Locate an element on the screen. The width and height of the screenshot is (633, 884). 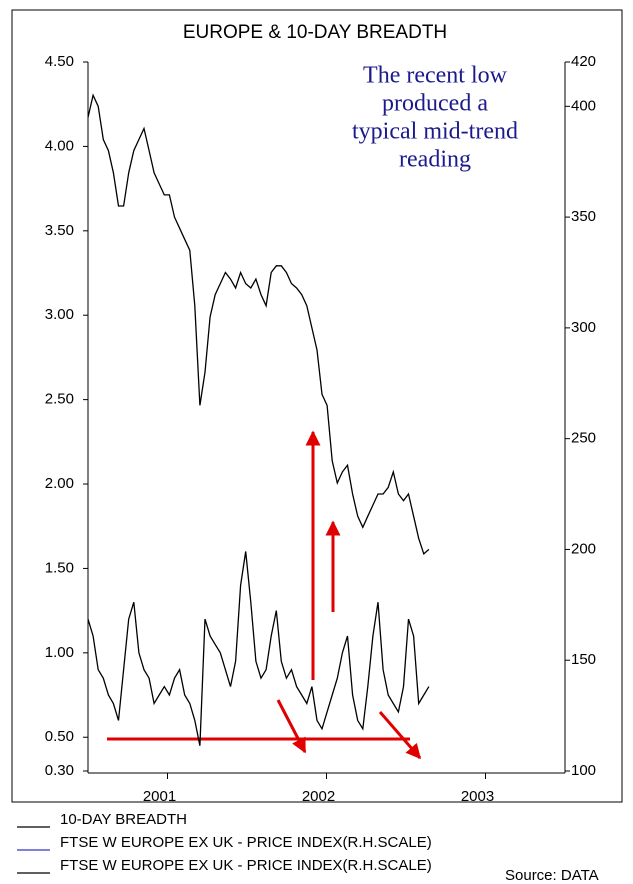
x-tick-label: 2003 is located at coordinates (477, 796).